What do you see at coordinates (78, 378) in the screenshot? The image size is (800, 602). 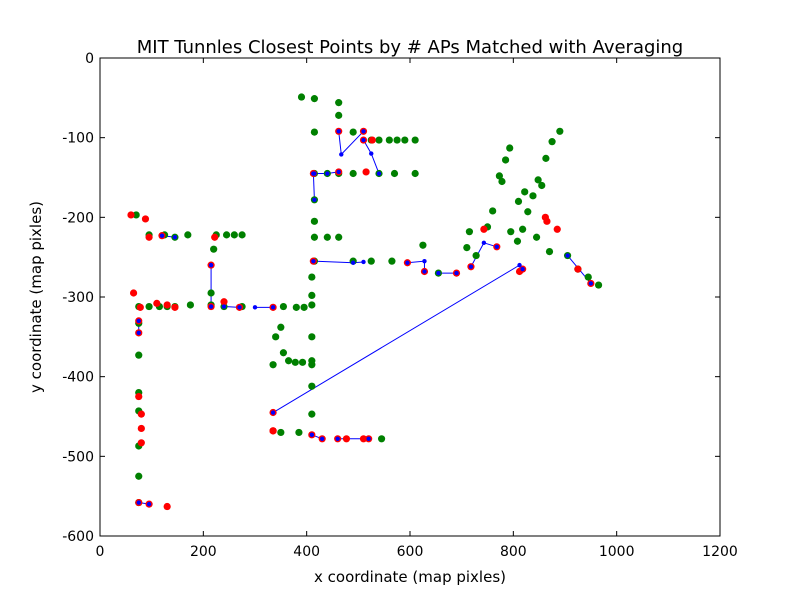 I see `y-tick-label: -400` at bounding box center [78, 378].